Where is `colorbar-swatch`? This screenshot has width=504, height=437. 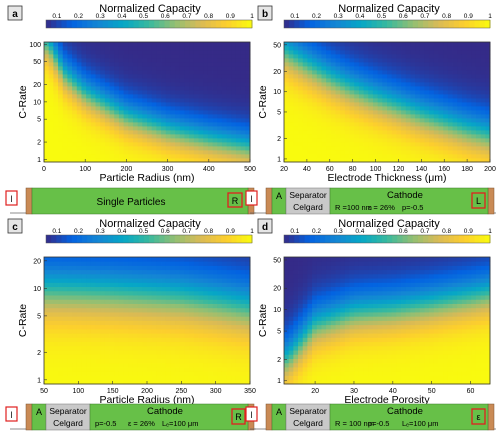
colorbar-swatch is located at coordinates (426, 239).